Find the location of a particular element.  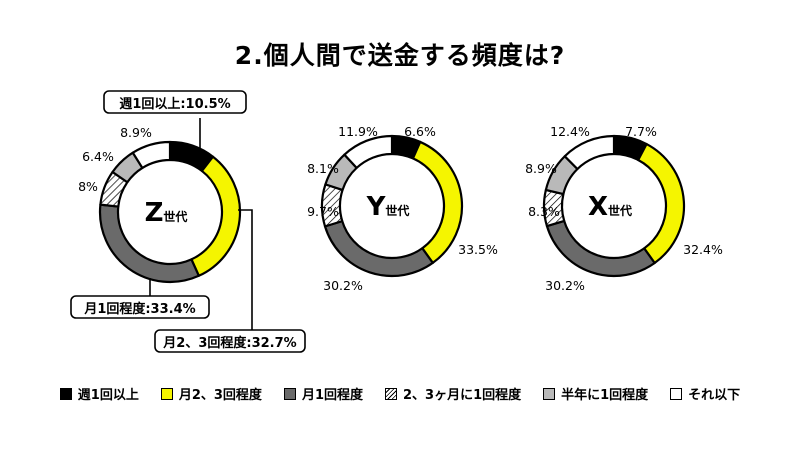

slice-value-label: 11.9% is located at coordinates (358, 131).